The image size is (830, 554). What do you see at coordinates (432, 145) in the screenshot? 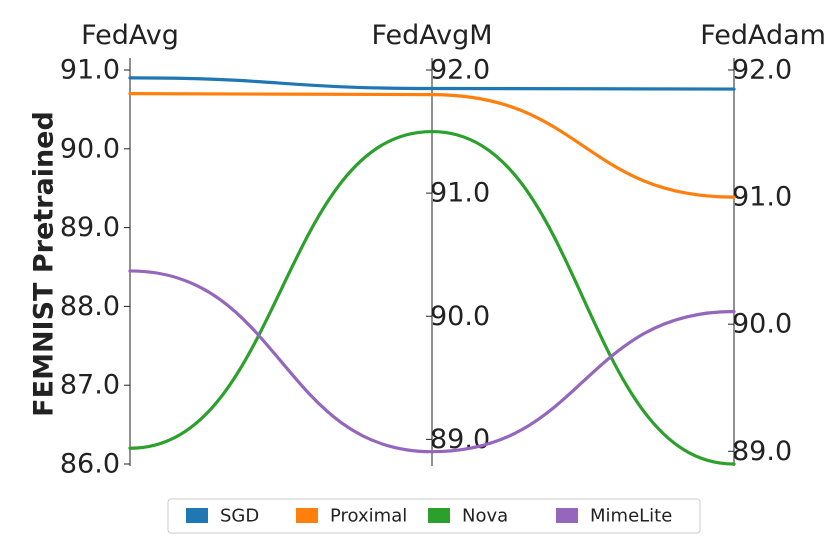
I see `series-line-proximal` at bounding box center [432, 145].